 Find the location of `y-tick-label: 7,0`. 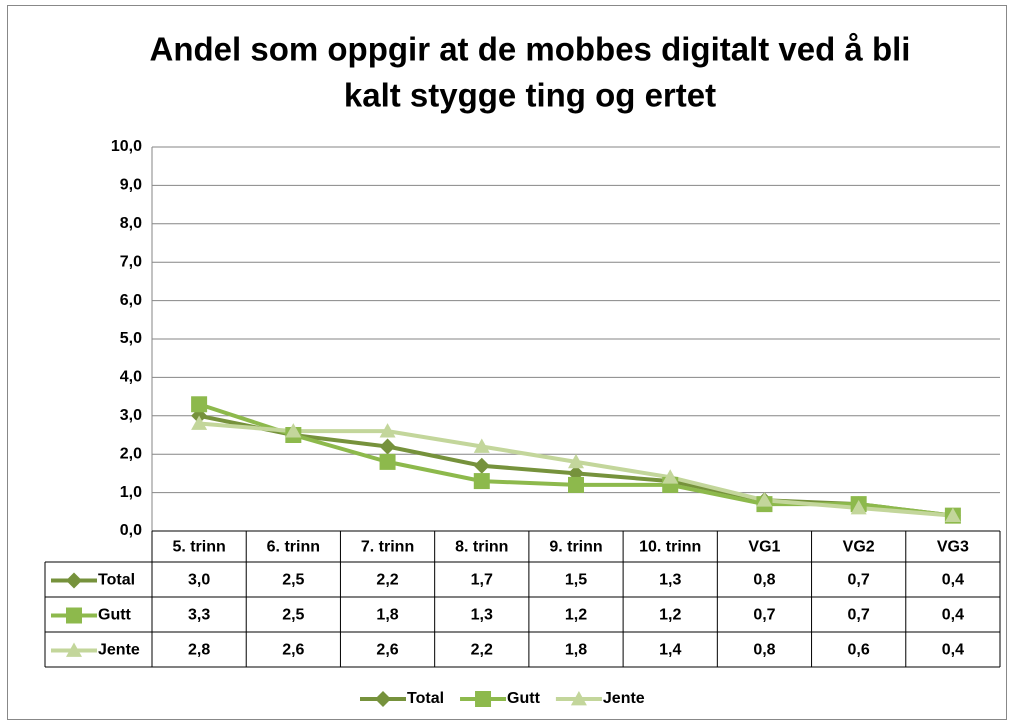

y-tick-label: 7,0 is located at coordinates (131, 261).